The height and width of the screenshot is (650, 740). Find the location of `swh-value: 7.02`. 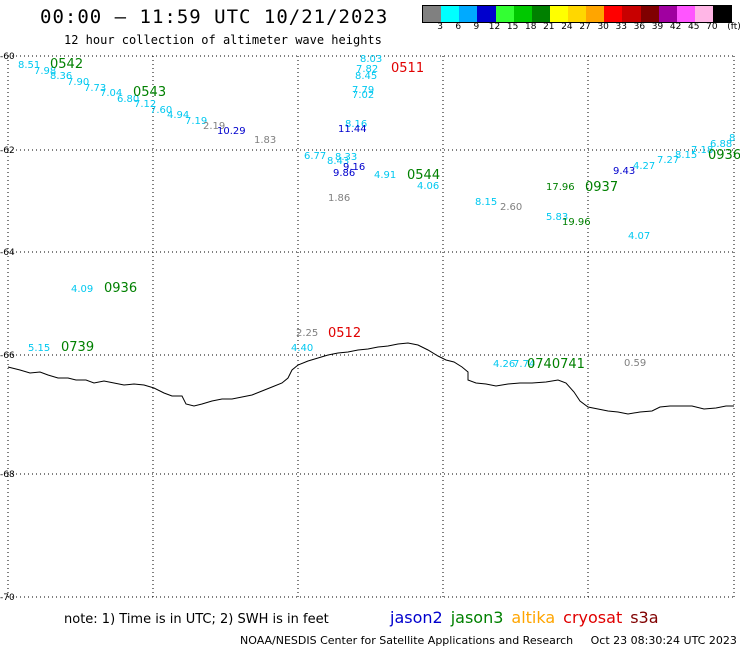

swh-value: 7.02 is located at coordinates (363, 95).